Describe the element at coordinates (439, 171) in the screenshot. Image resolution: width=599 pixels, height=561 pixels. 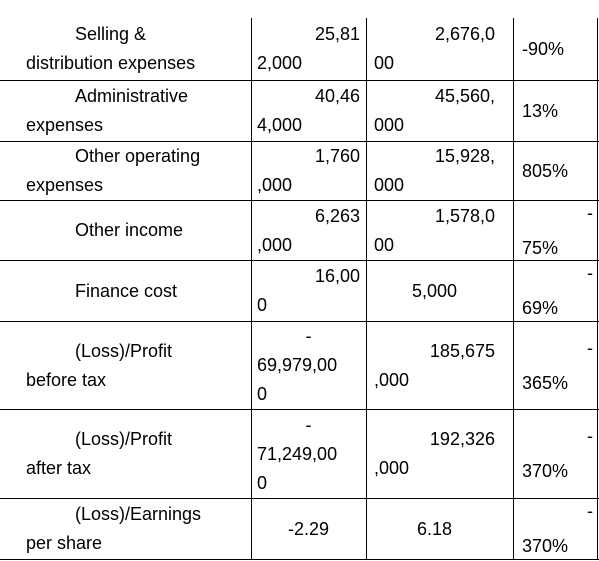
I see `table-cell: 15,928, 000` at that location.